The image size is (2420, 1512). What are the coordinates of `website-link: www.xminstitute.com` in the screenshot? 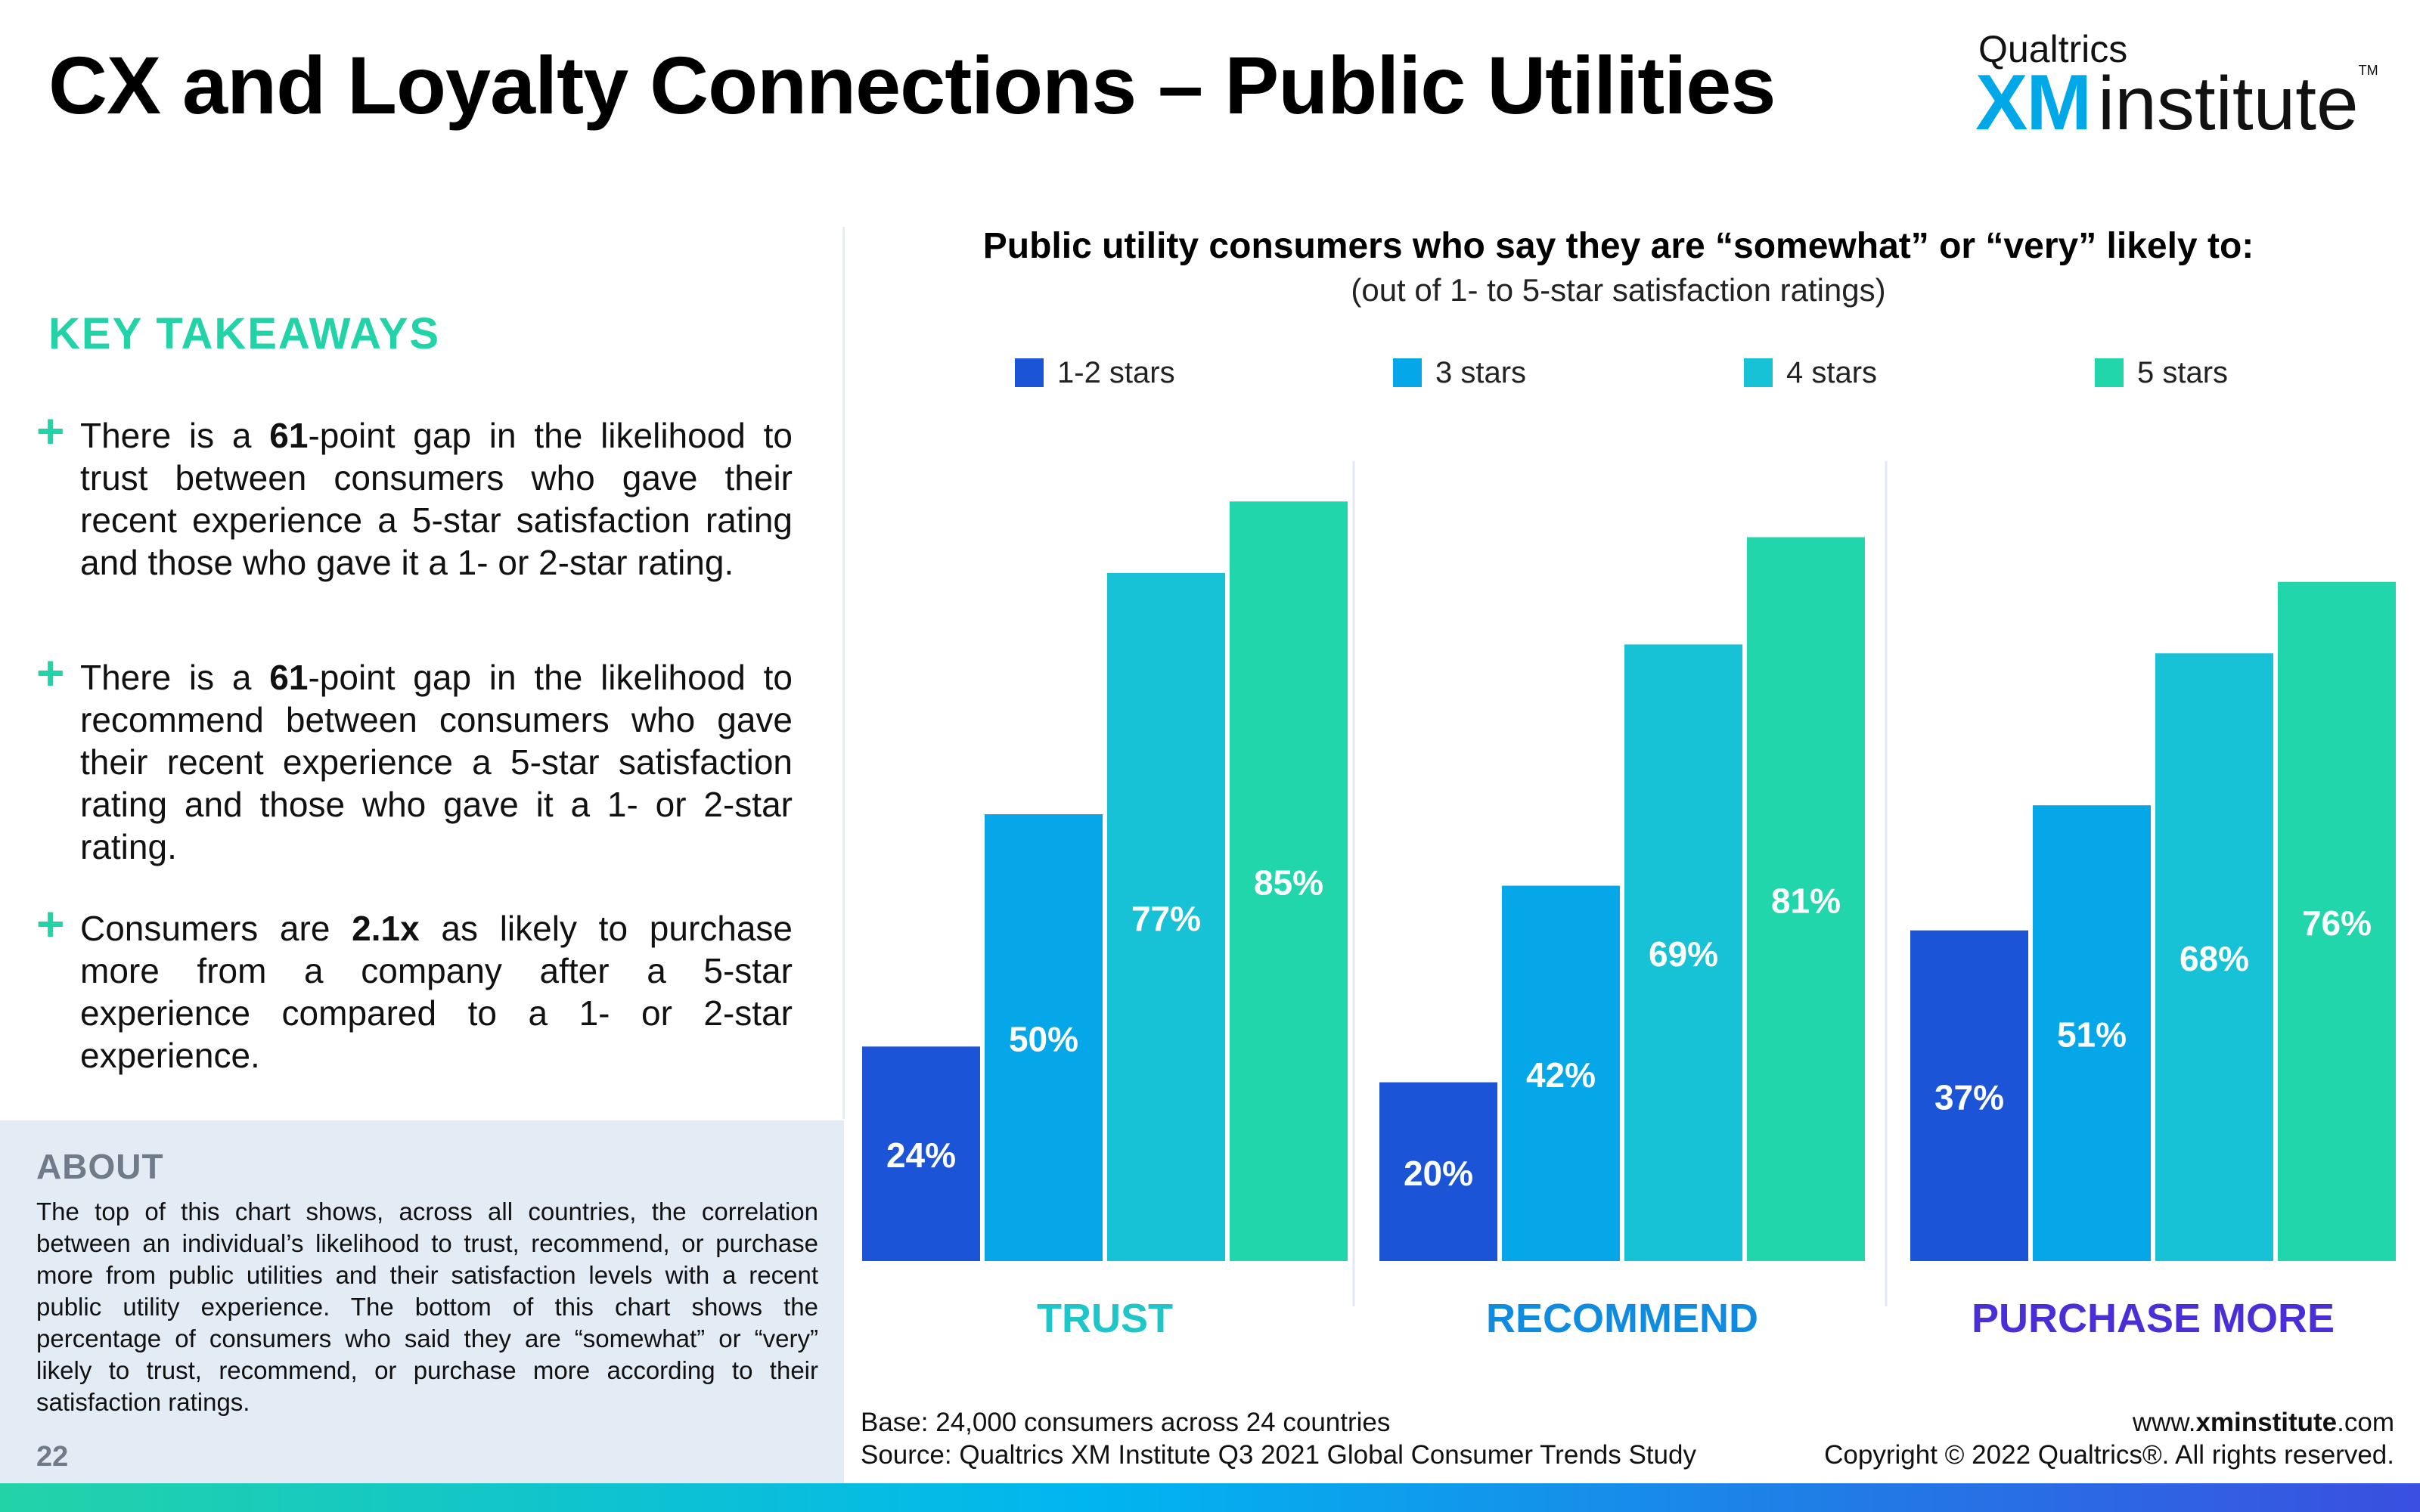 It's located at (2263, 1423).